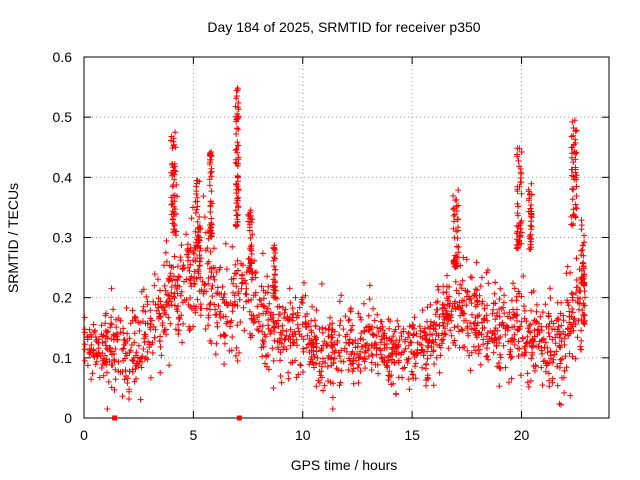 Image resolution: width=640 pixels, height=480 pixels. Describe the element at coordinates (68, 418) in the screenshot. I see `y-tick-label: 0` at that location.